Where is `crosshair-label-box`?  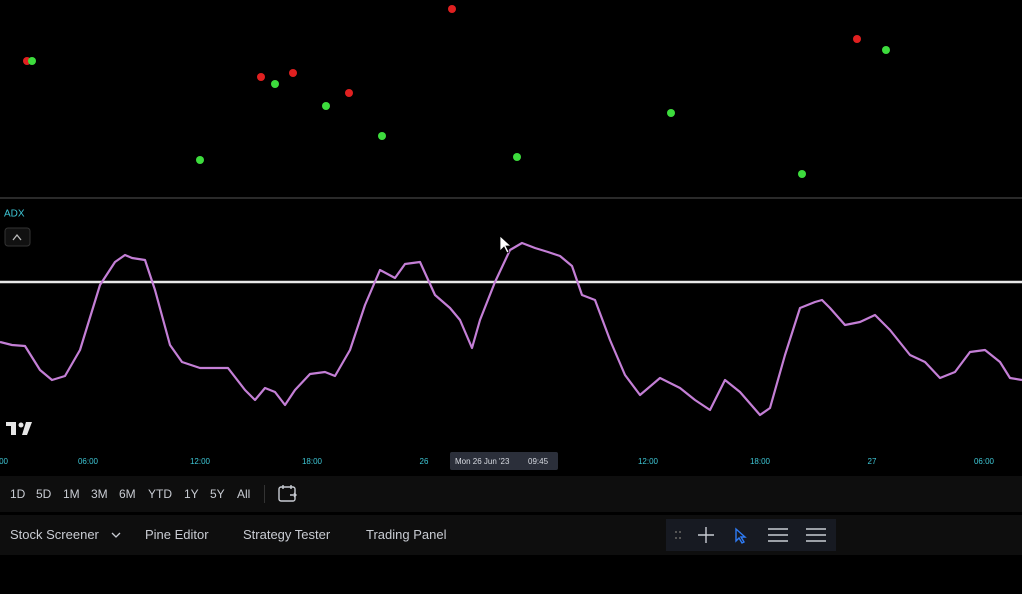 crosshair-label-box is located at coordinates (504, 461).